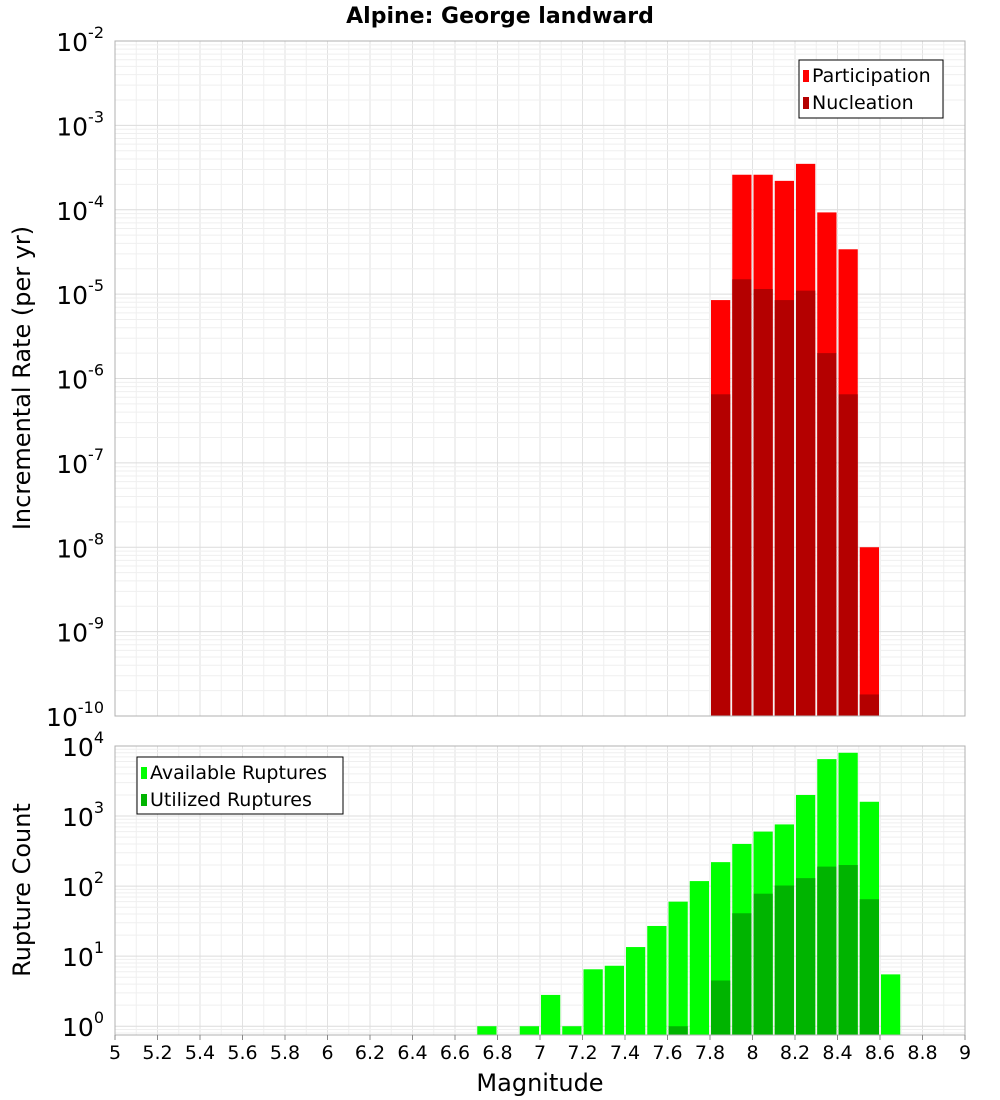 The image size is (1000, 1100). What do you see at coordinates (412, 1053) in the screenshot?
I see `x-tick-label: 6.4` at bounding box center [412, 1053].